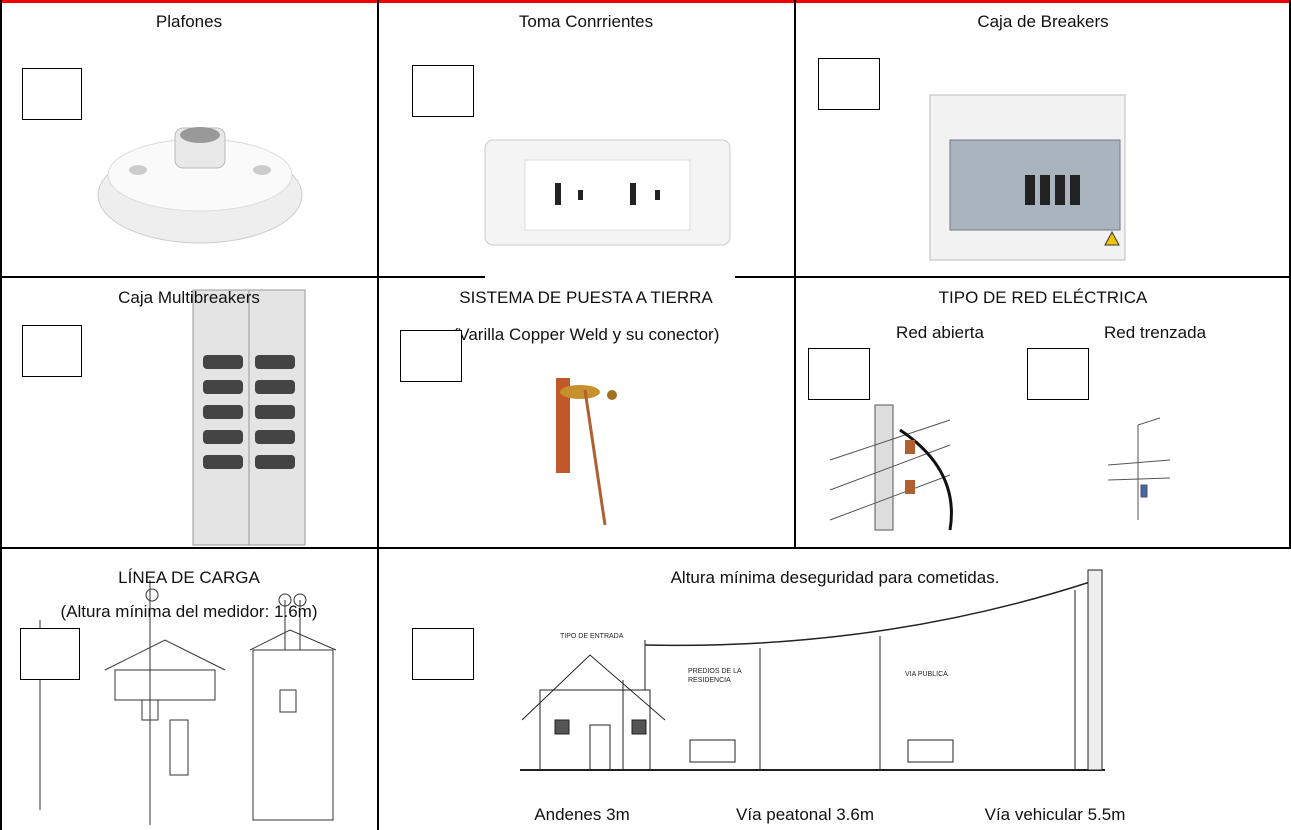 The width and height of the screenshot is (1291, 830). What do you see at coordinates (812, 670) in the screenshot?
I see `service-drop-image` at bounding box center [812, 670].